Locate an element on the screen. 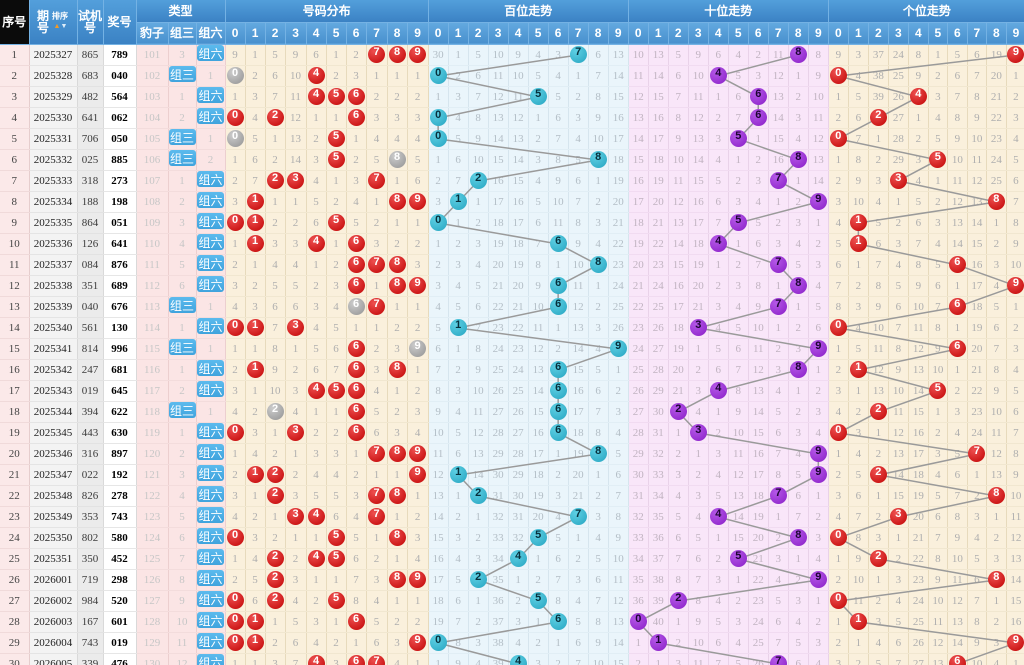  tens-cell-2: 8 is located at coordinates (678, 118).